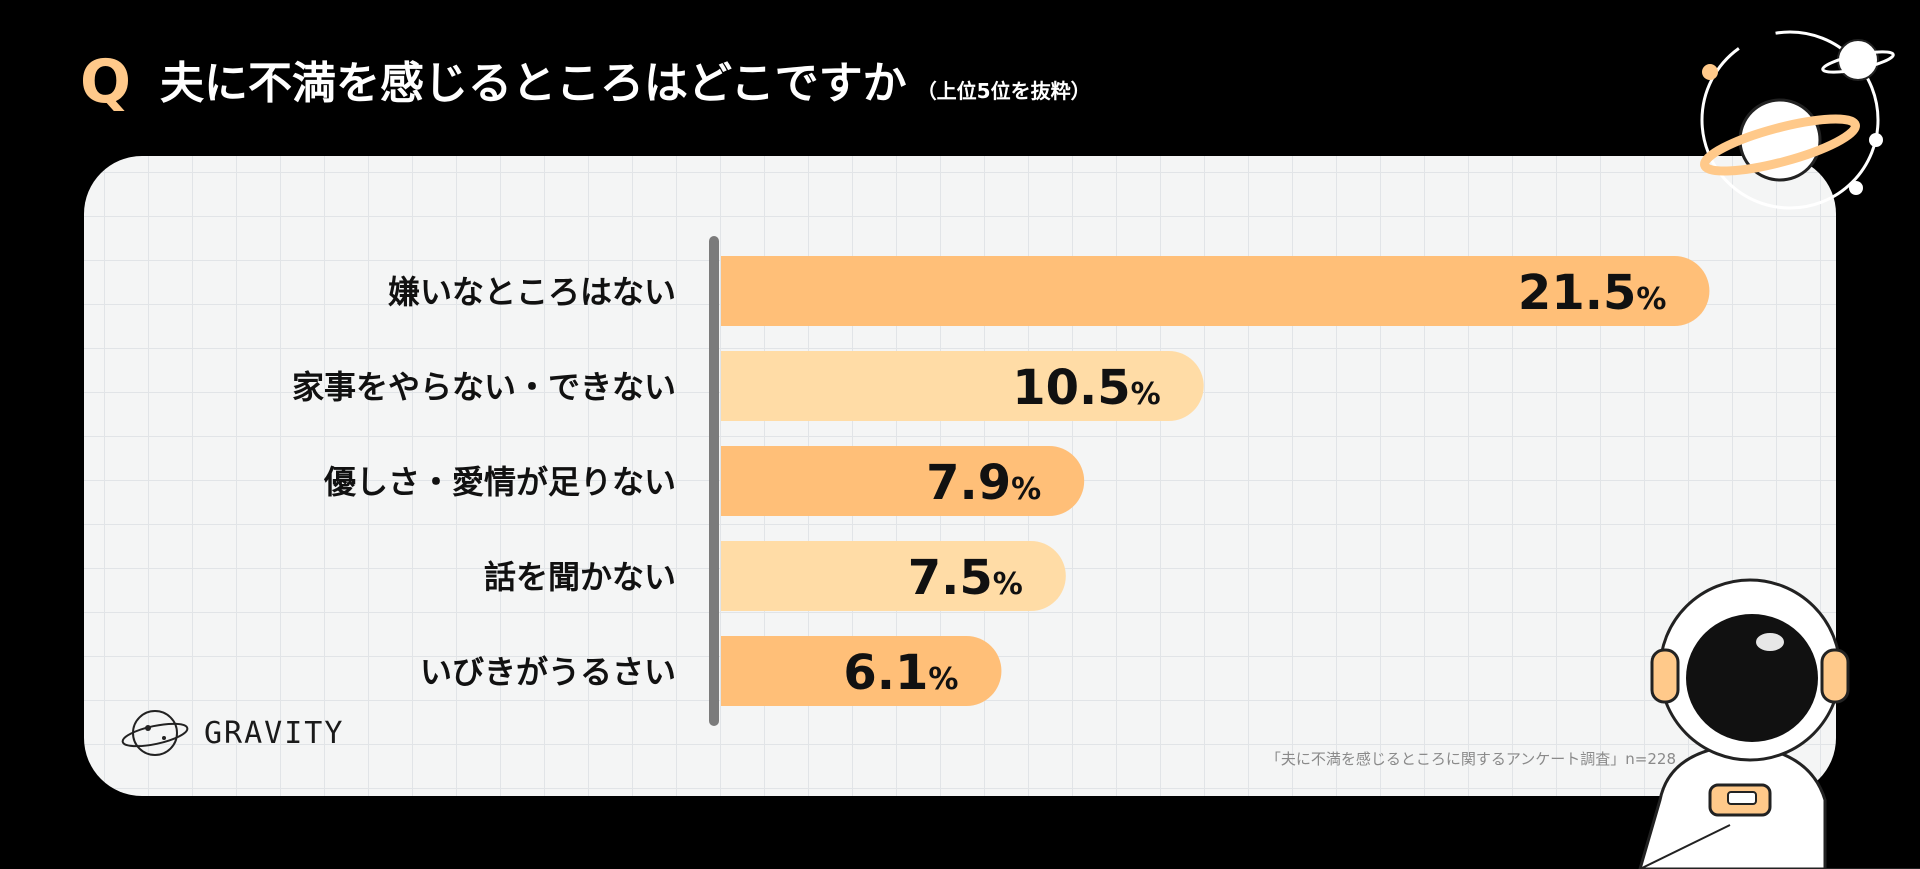 The height and width of the screenshot is (869, 1920). Describe the element at coordinates (1071, 388) in the screenshot. I see `value-number: 10.5` at that location.